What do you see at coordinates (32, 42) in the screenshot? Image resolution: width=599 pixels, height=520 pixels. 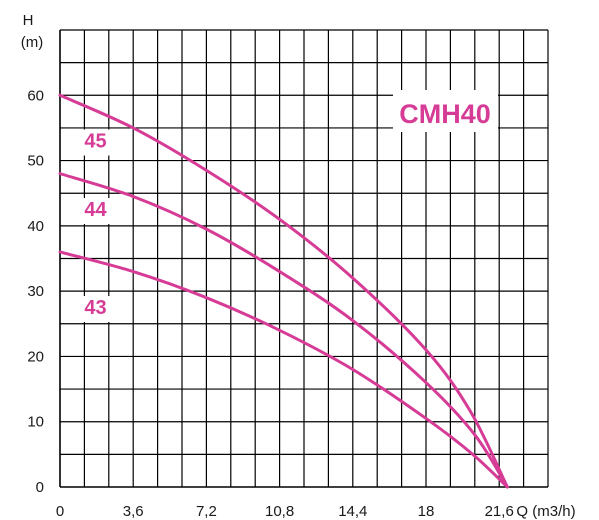 I see `y-axis-title-unit: (m)` at bounding box center [32, 42].